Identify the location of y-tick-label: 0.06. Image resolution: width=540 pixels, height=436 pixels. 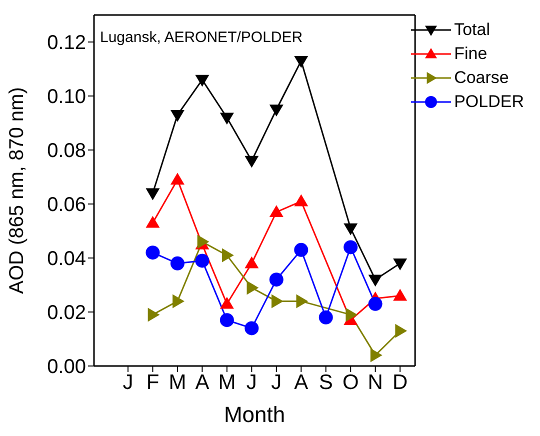
(66, 205).